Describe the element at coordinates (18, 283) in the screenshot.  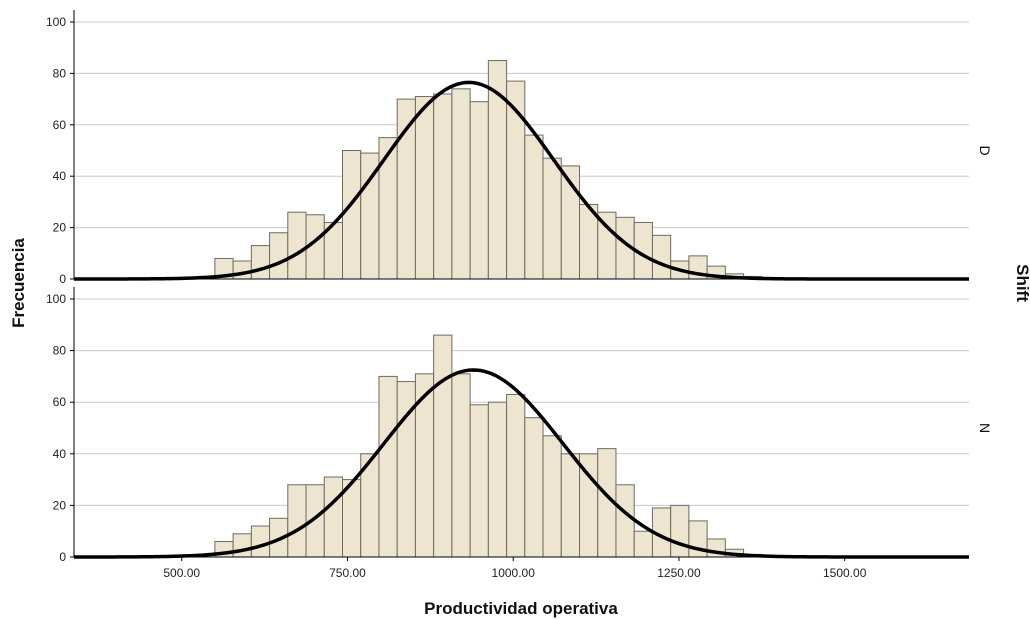
I see `y-axis-title: Frecuencia` at that location.